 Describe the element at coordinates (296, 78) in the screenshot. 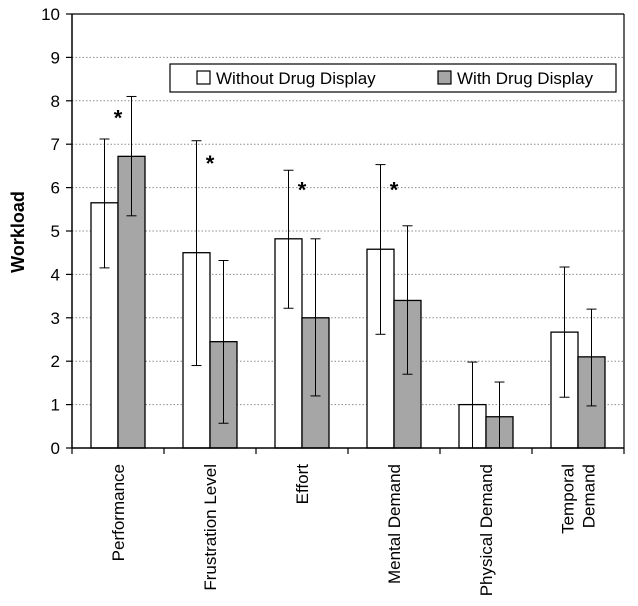

I see `legend-label: Without Drug Display` at that location.